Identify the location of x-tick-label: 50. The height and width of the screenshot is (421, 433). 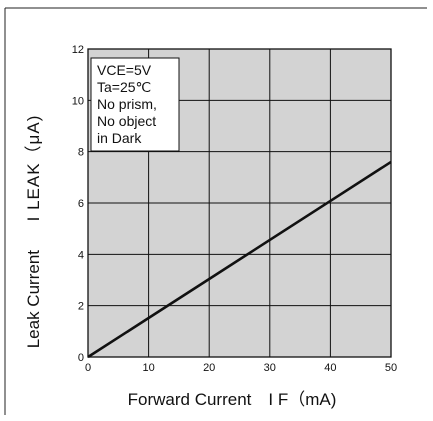
(391, 368).